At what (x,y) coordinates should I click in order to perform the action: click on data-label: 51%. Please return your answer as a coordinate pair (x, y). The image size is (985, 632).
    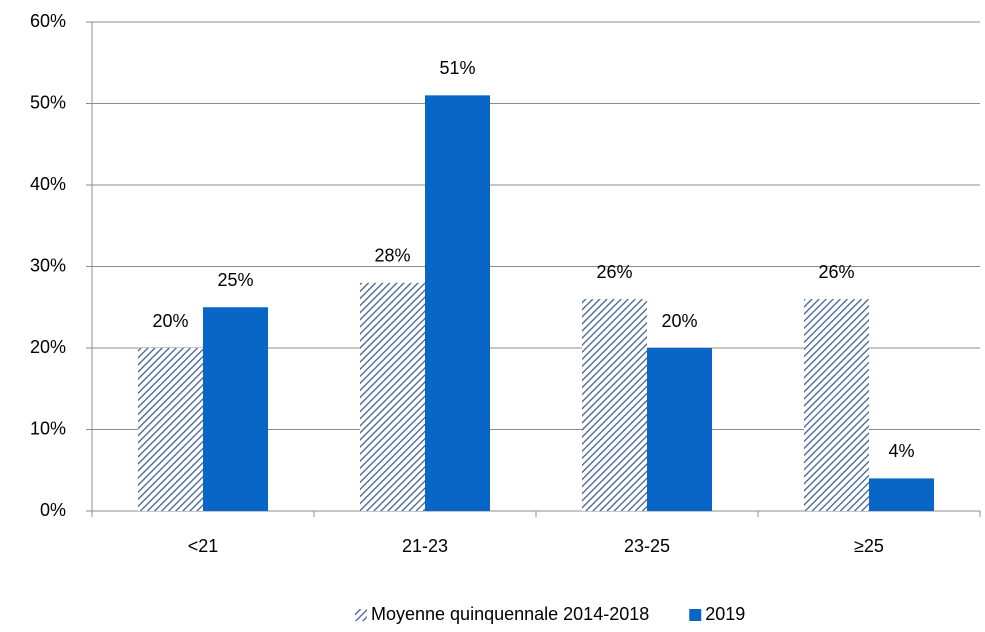
    Looking at the image, I should click on (457, 68).